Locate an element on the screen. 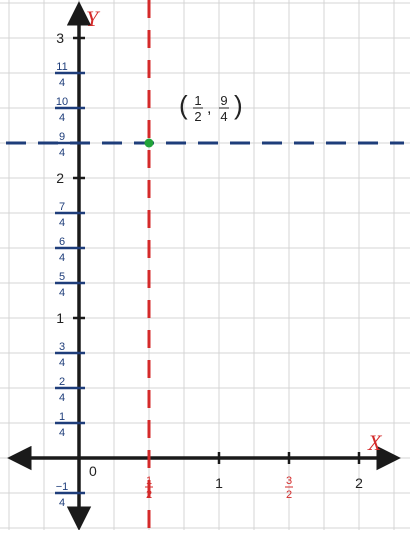 Image resolution: width=410 pixels, height=535 pixels. y-tick-label: 1 is located at coordinates (60, 318).